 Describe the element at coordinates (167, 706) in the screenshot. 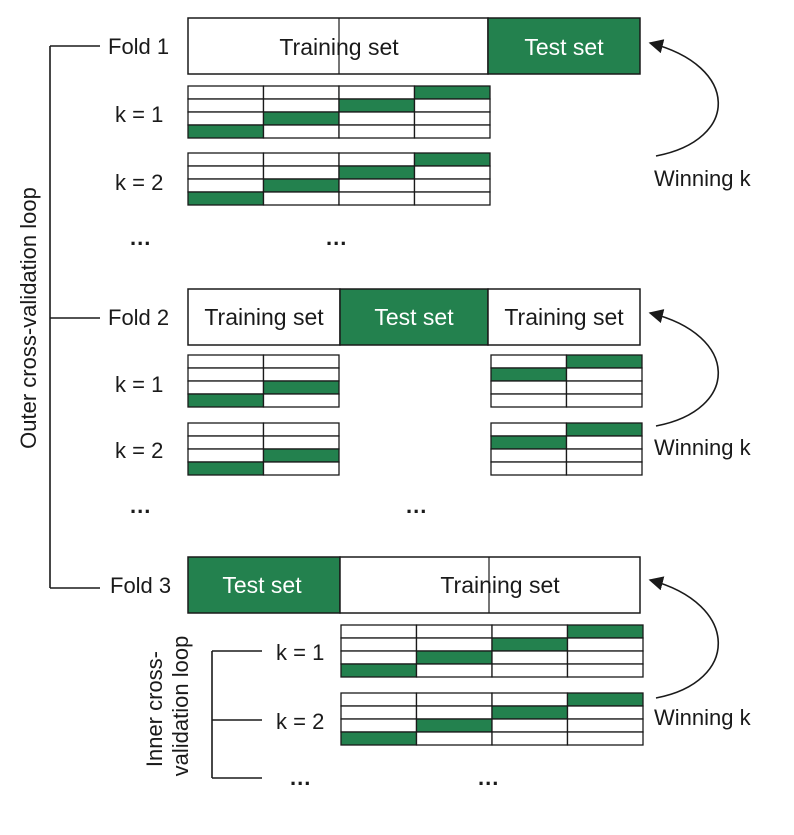

I see `inner-loop-label: Inner cross- validation loop` at that location.